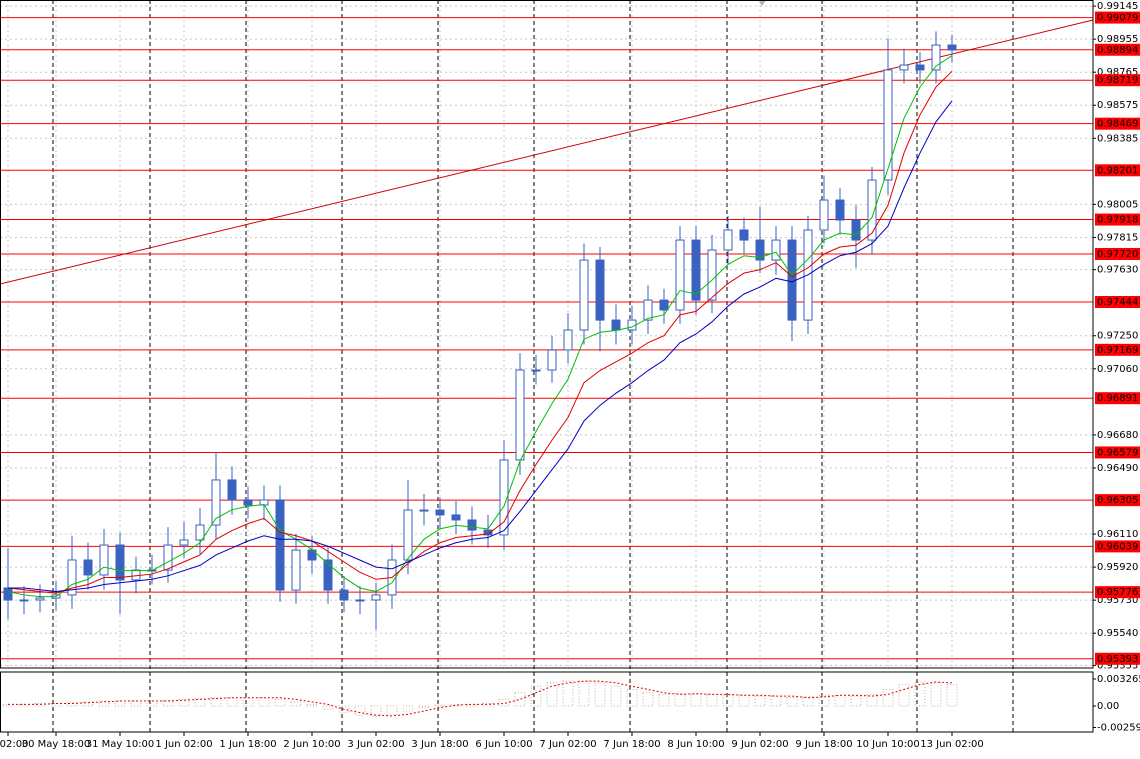  What do you see at coordinates (952, 744) in the screenshot?
I see `x-tick-label: 13 Jun 02:00` at bounding box center [952, 744].